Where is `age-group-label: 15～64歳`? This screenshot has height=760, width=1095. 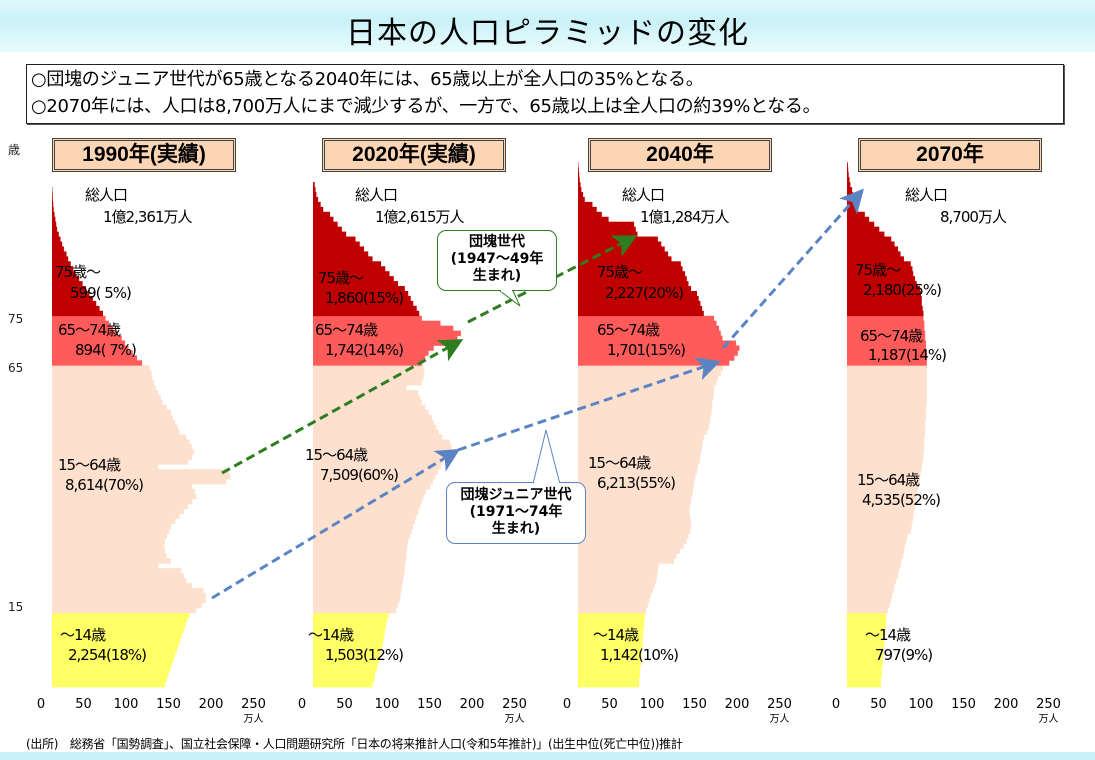
age-group-label: 15～64歳 is located at coordinates (336, 455).